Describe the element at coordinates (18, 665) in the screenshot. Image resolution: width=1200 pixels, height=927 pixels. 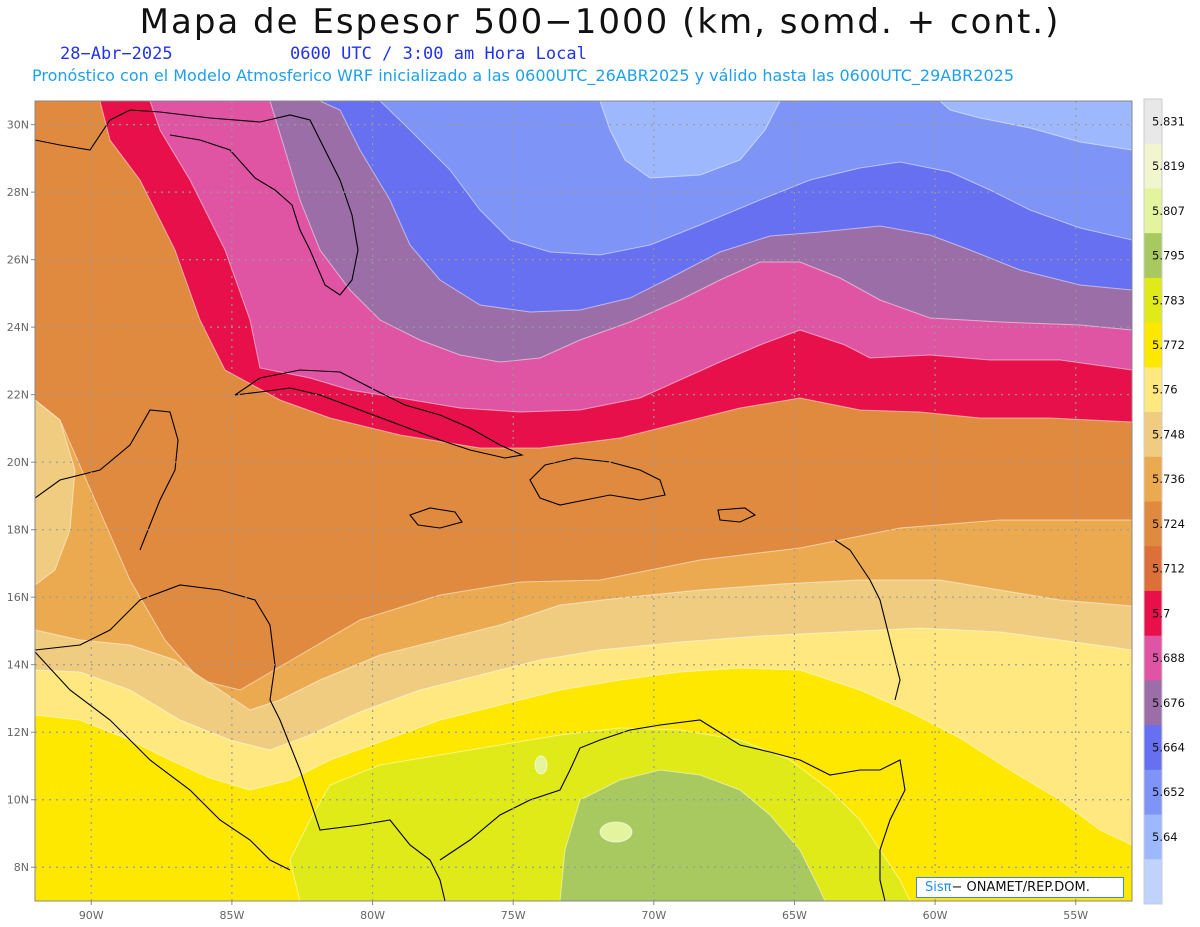
I see `lat-label: 14N` at that location.